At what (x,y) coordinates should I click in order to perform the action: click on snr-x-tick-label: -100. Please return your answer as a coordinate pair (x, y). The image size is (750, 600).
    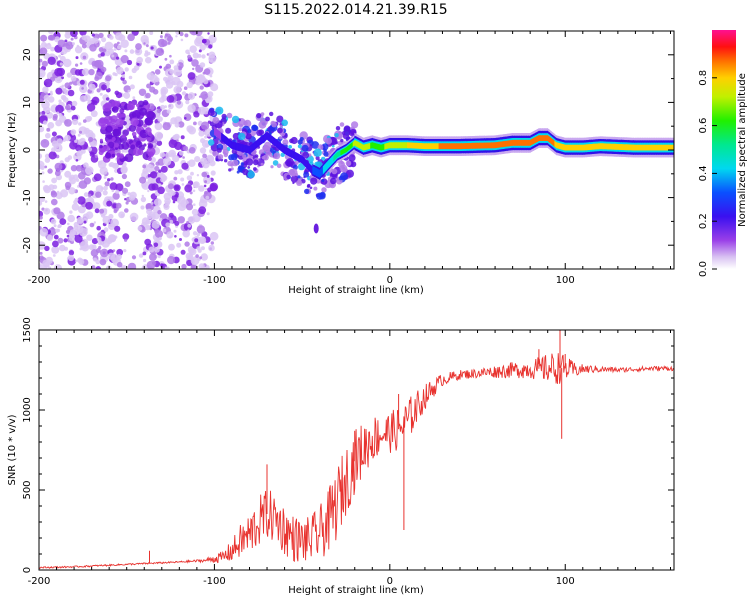
    Looking at the image, I should click on (214, 581).